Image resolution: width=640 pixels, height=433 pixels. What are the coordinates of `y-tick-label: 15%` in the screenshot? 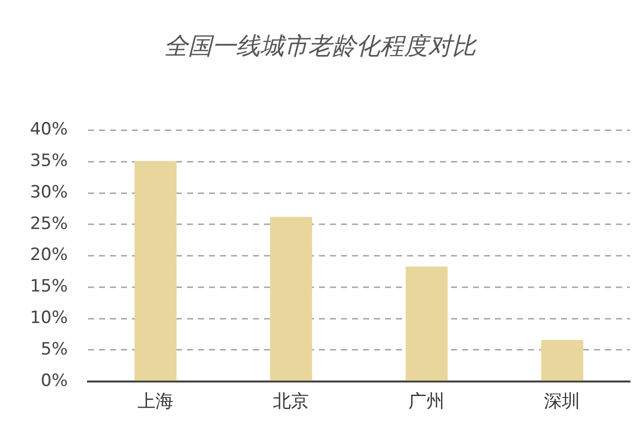 It's located at (49, 286).